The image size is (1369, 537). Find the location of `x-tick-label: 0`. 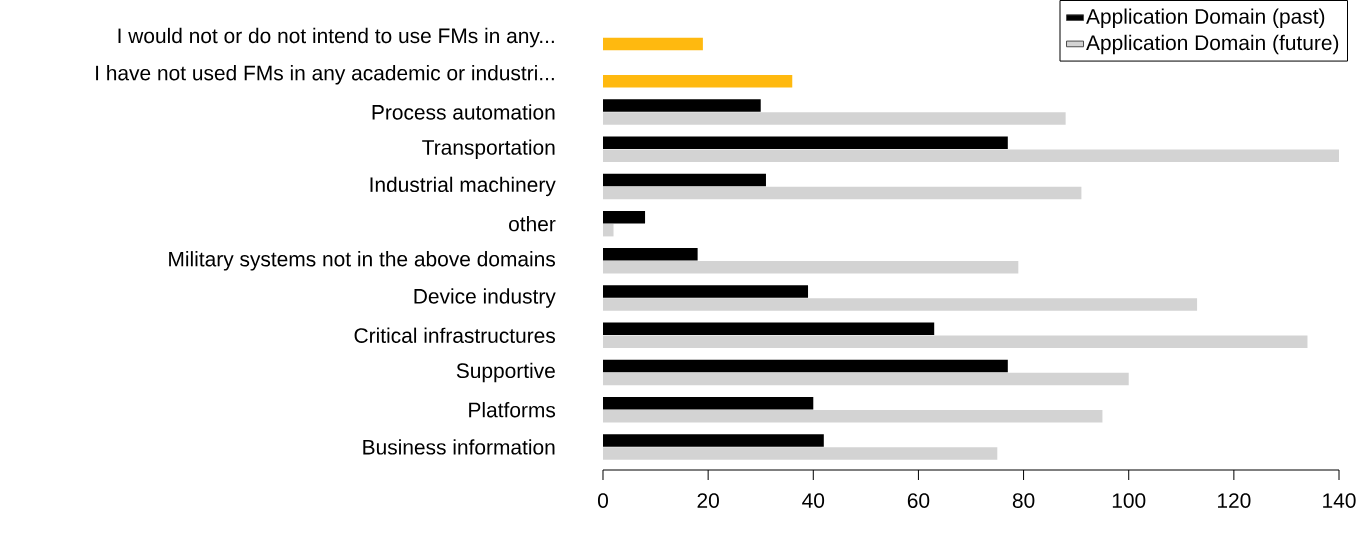

x-tick-label: 0 is located at coordinates (603, 500).